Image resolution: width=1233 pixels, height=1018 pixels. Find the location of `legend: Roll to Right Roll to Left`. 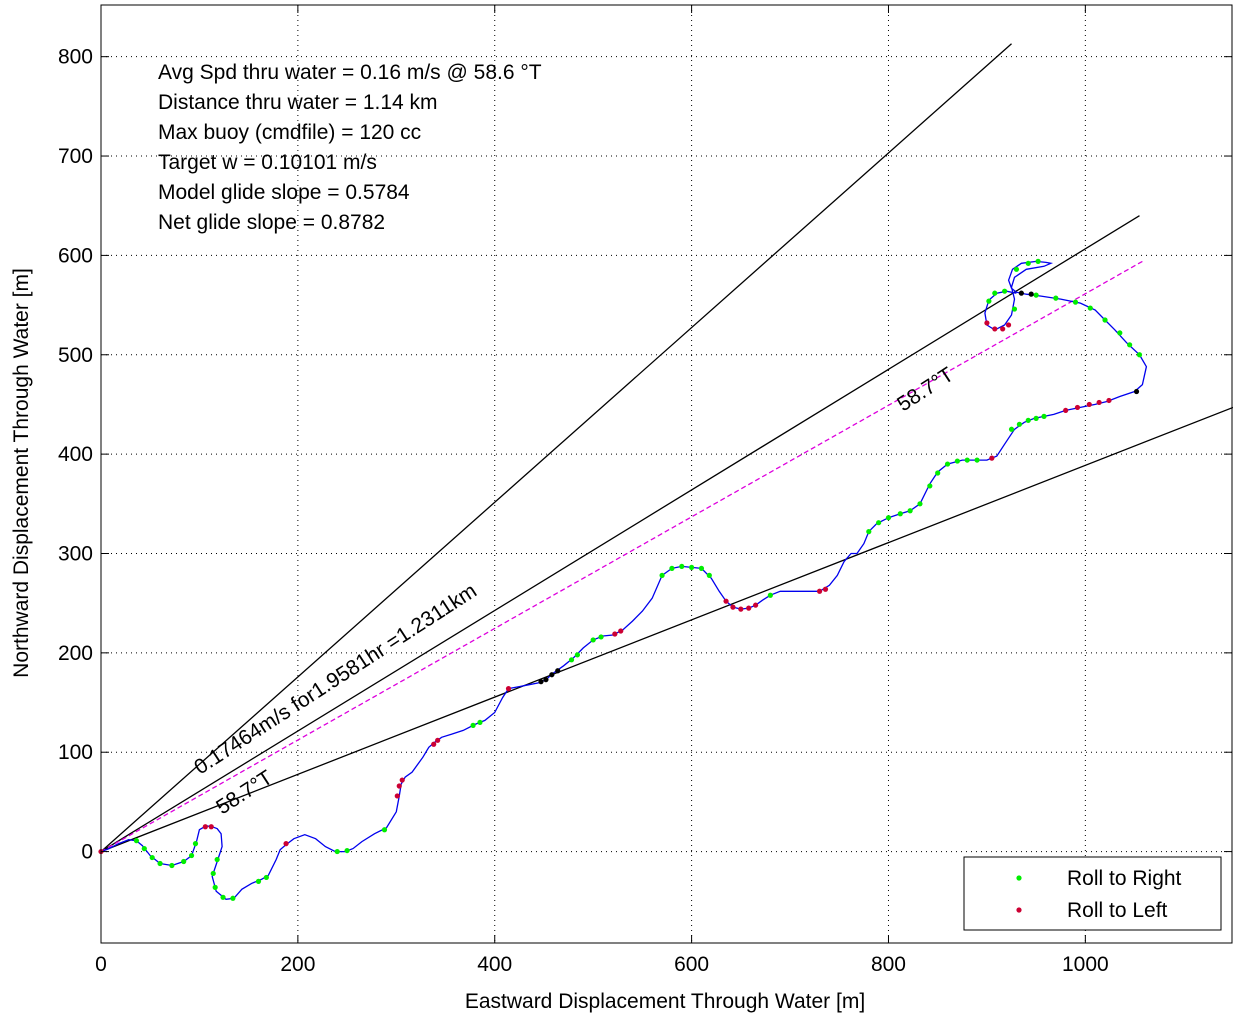

legend: Roll to Right Roll to Left is located at coordinates (1092, 893).